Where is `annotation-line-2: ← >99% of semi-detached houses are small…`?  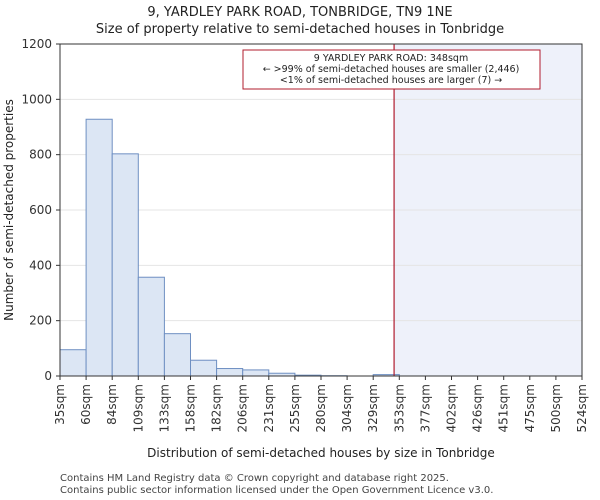 annotation-line-2: ← >99% of semi-detached houses are small… is located at coordinates (391, 69).